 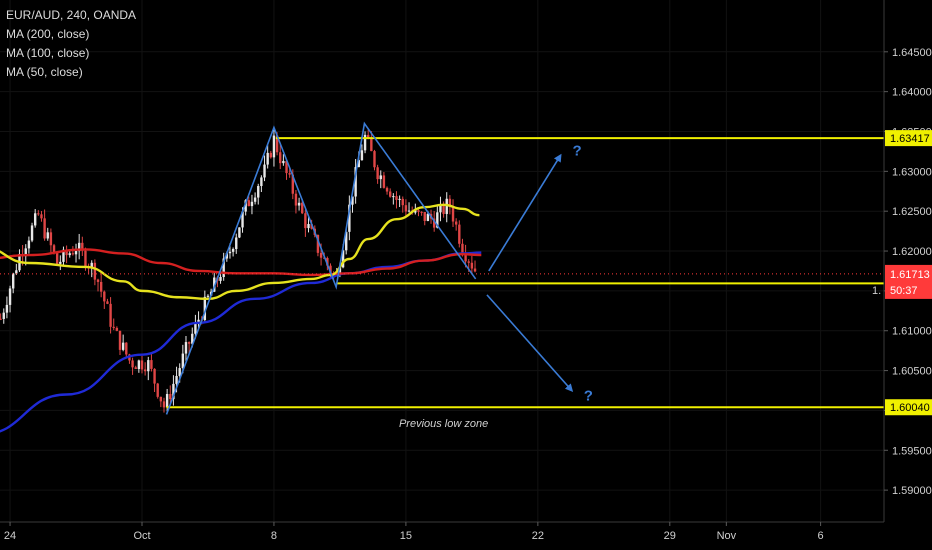 What do you see at coordinates (912, 372) in the screenshot?
I see `price-tick-label: 1.60500` at bounding box center [912, 372].